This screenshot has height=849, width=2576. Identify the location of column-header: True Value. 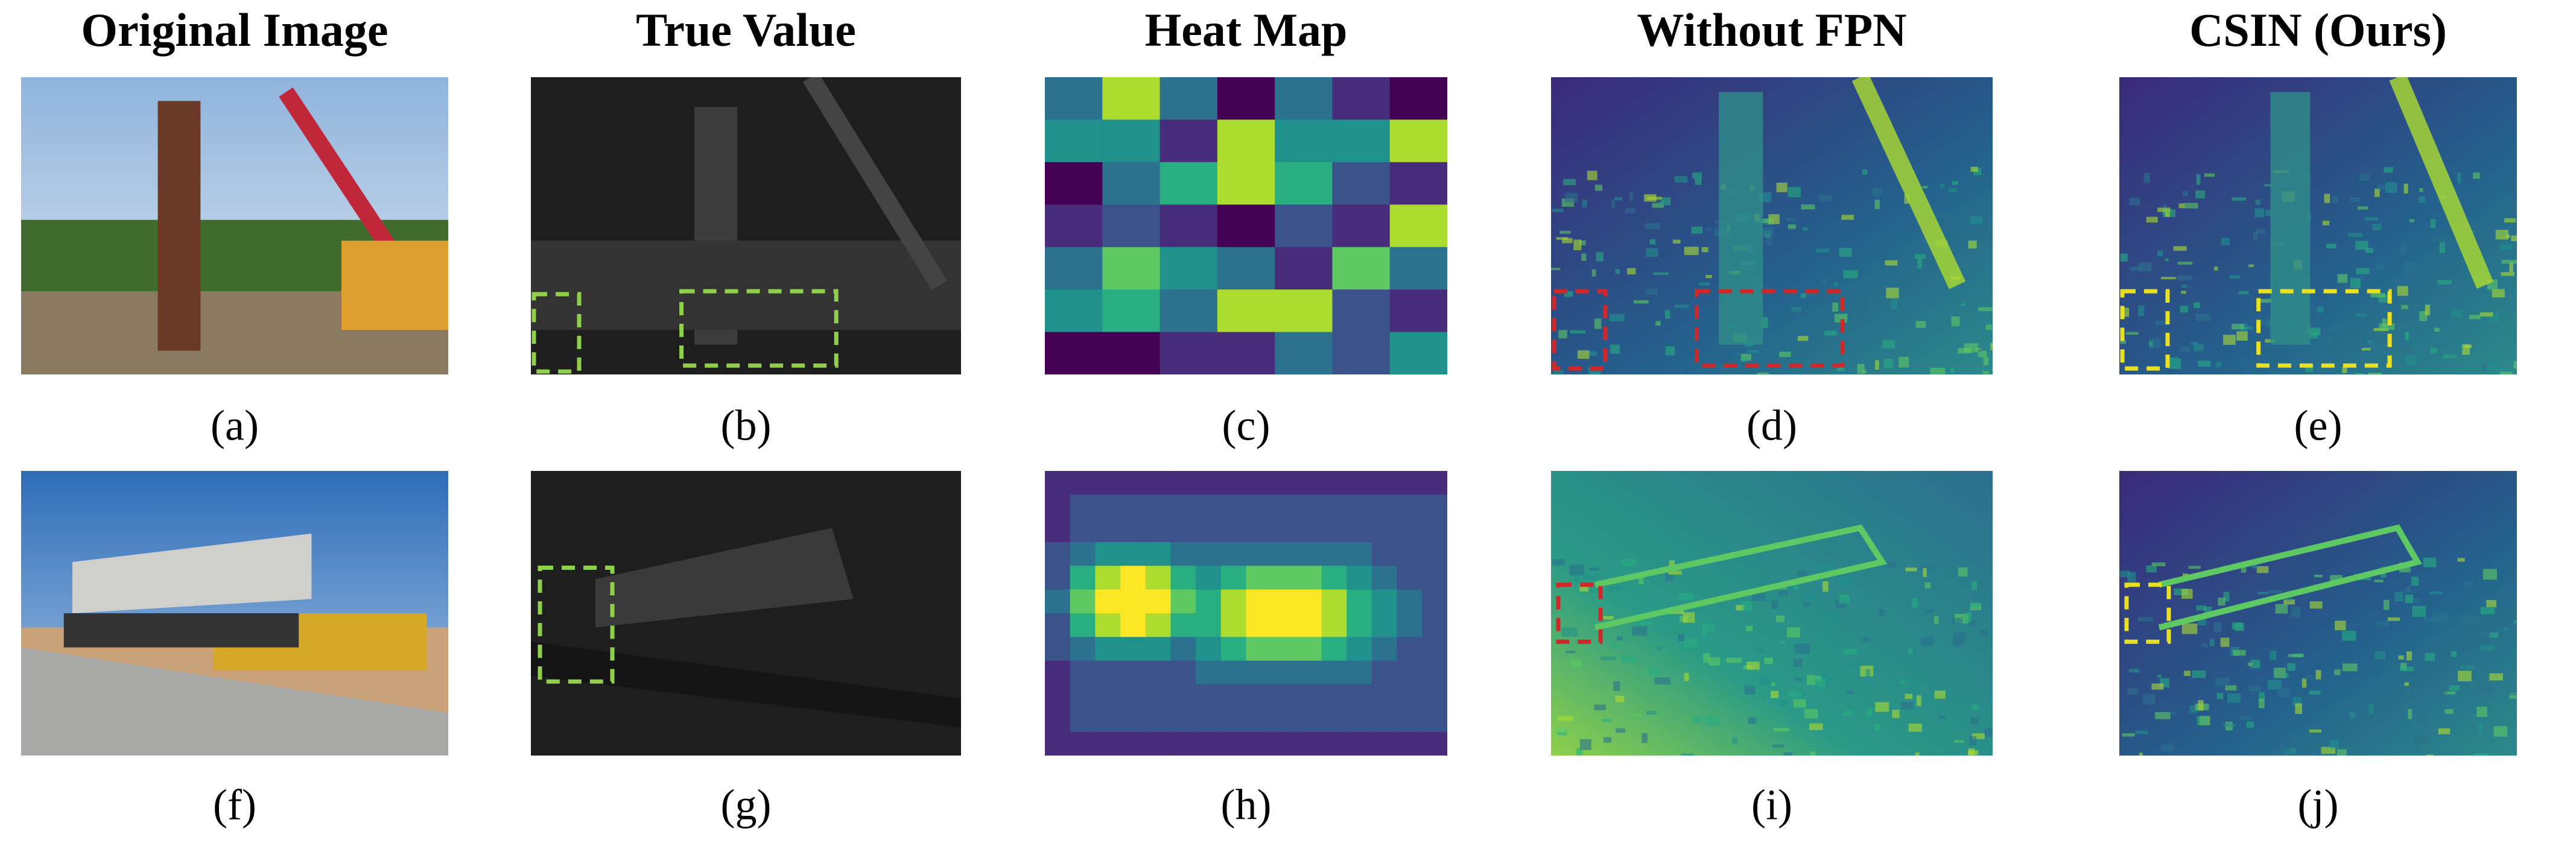
(746, 30).